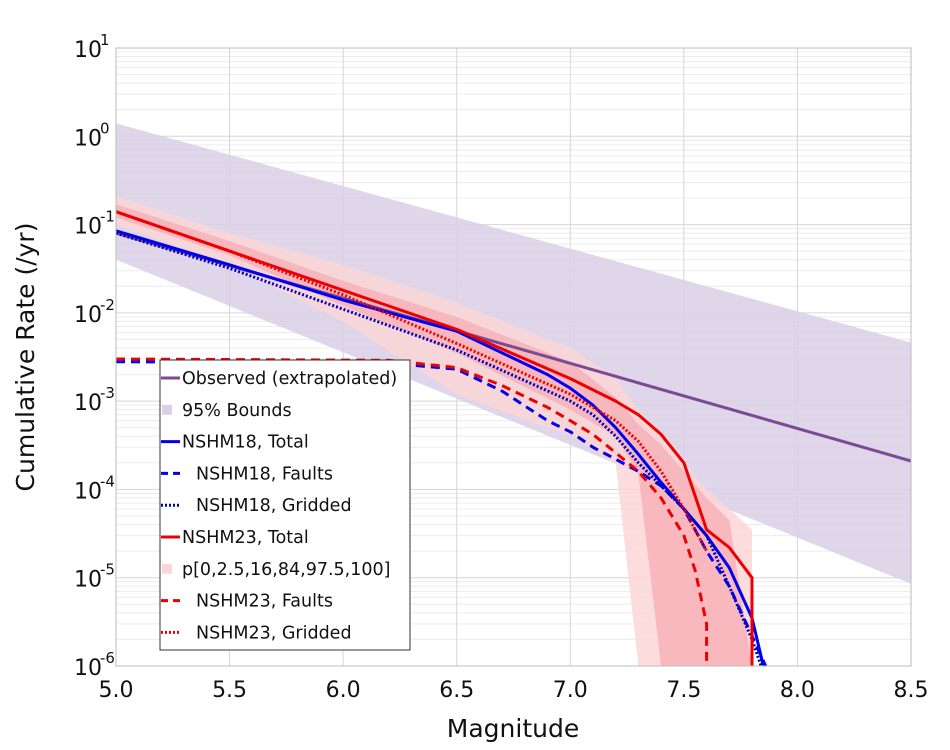 The width and height of the screenshot is (950, 750). I want to click on y-tick: 10⁻³, so click(94, 400).